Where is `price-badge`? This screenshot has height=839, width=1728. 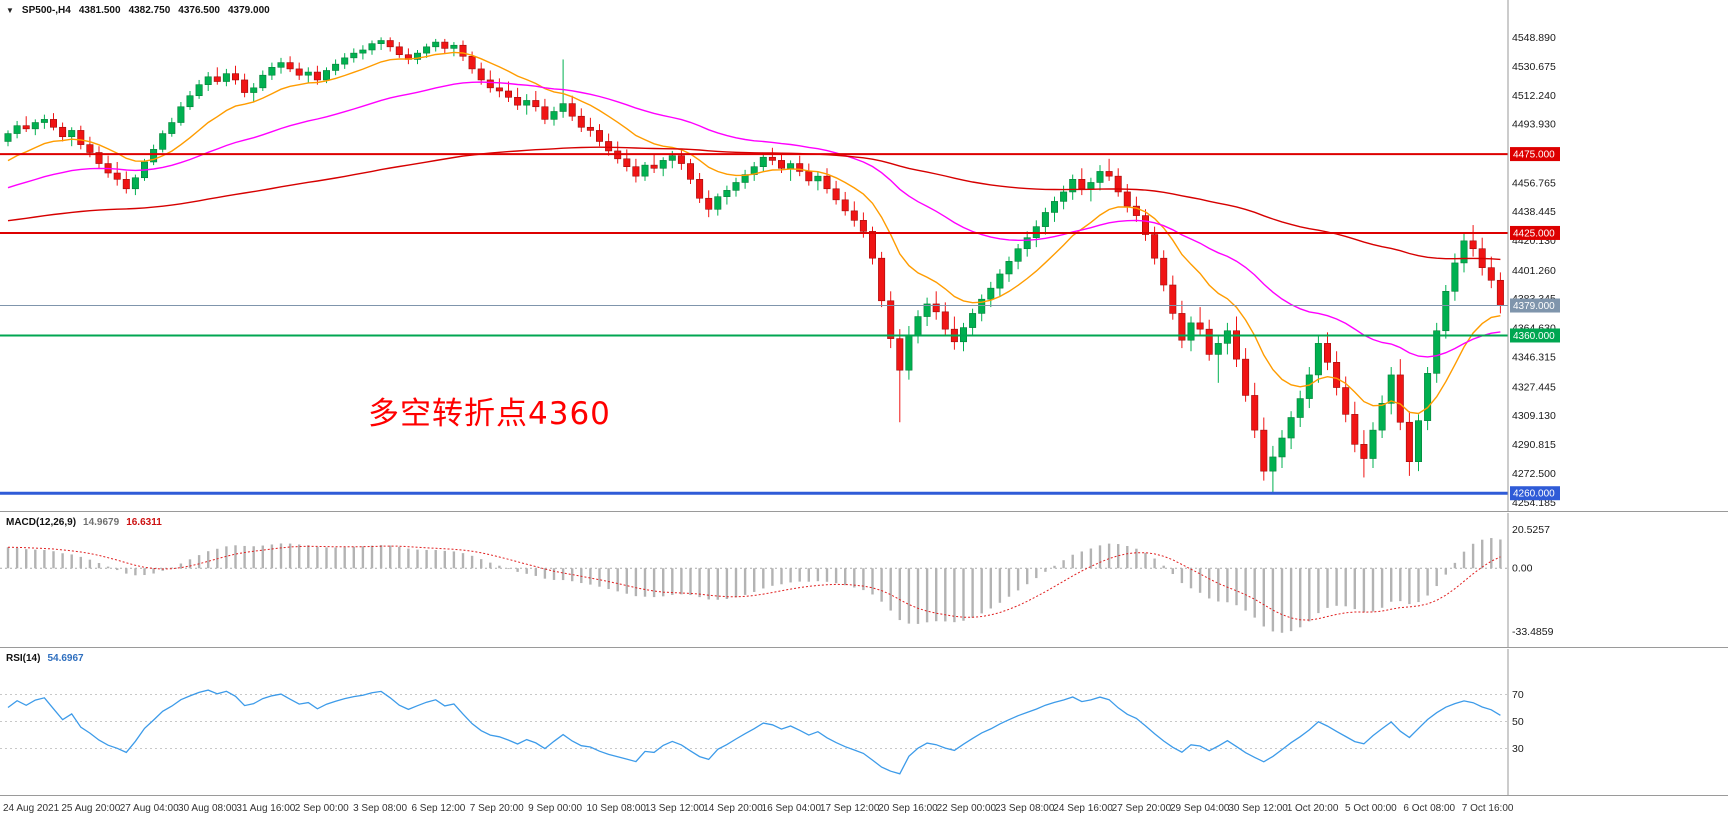 price-badge is located at coordinates (1535, 232).